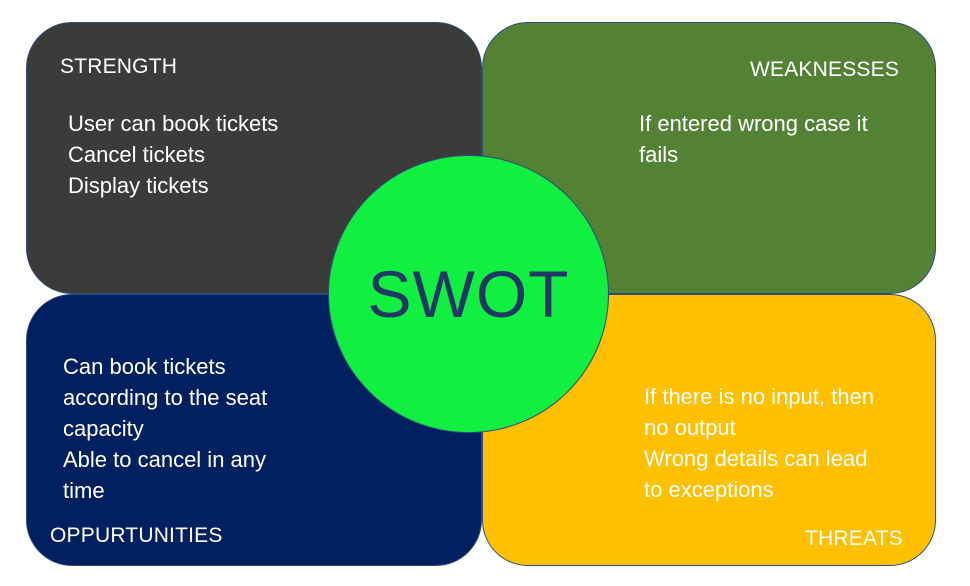  Describe the element at coordinates (165, 459) in the screenshot. I see `opportunities-line: Able to cancel in any` at that location.